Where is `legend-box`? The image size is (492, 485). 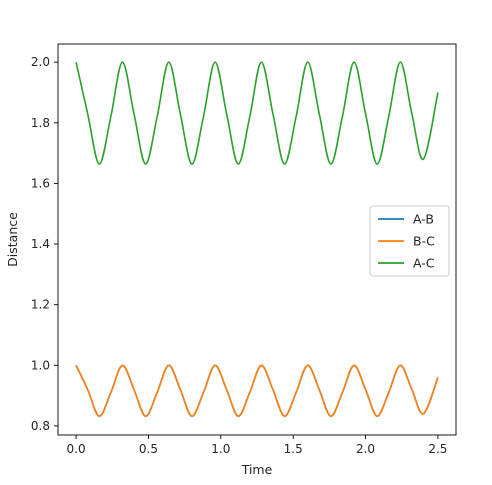
legend-box is located at coordinates (409, 241).